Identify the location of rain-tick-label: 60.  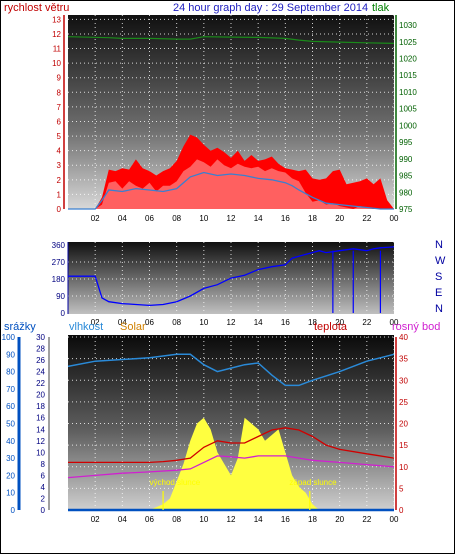
(10, 406).